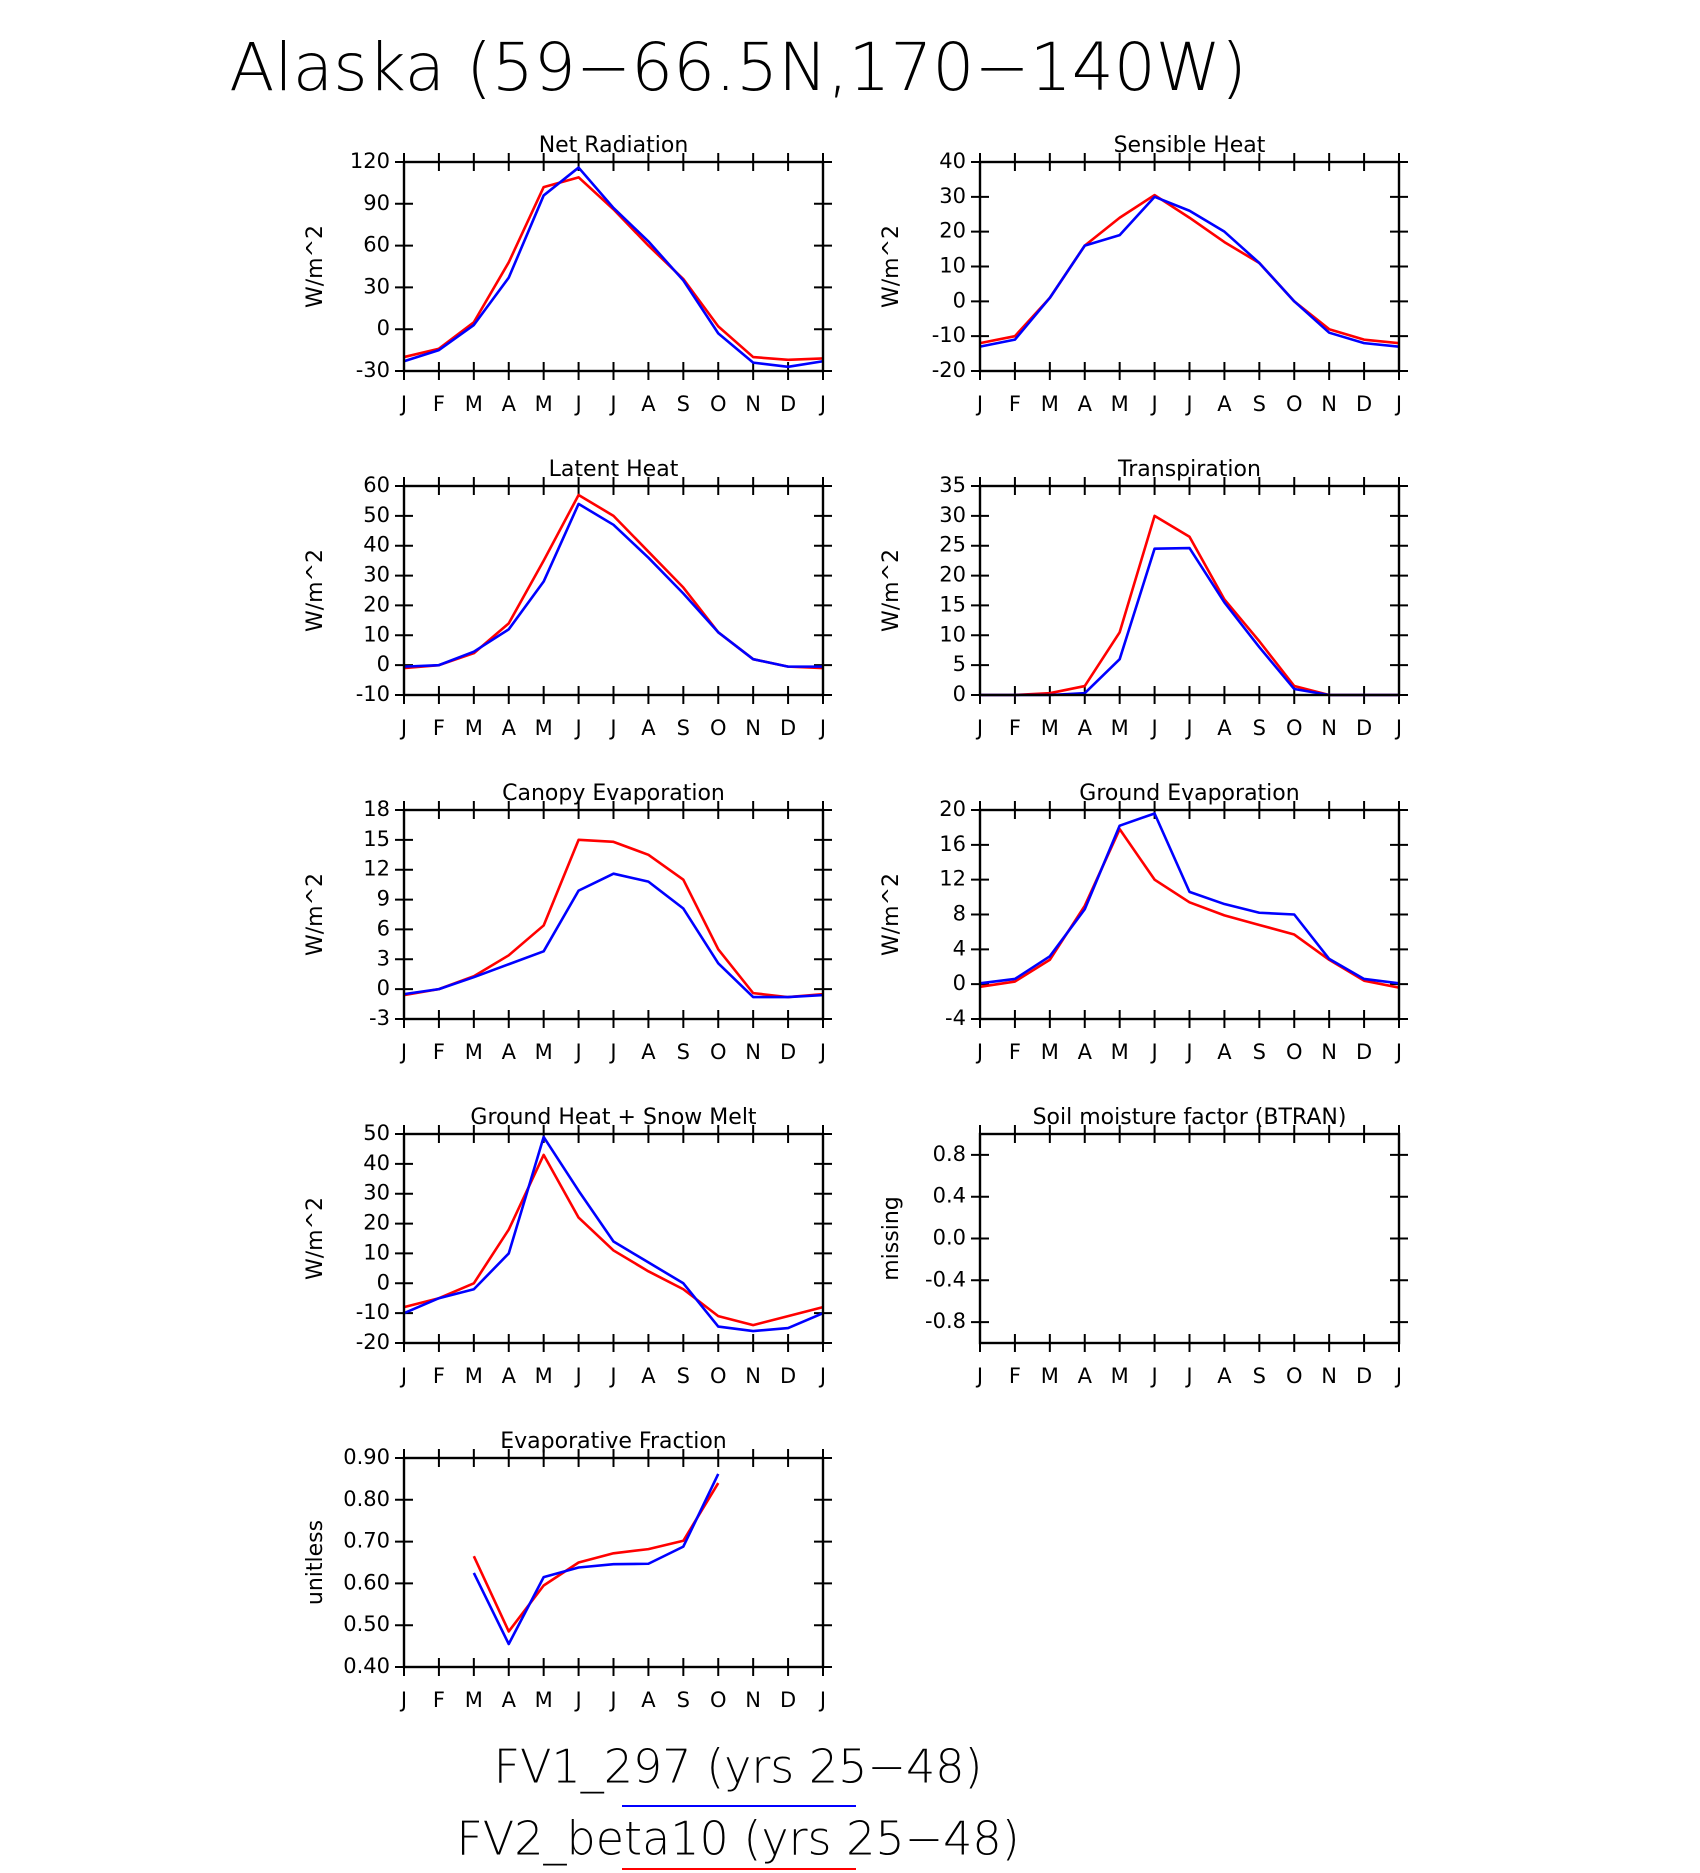 This screenshot has width=1700, height=1873. What do you see at coordinates (366, 1582) in the screenshot?
I see `y-tick-label: 0.60` at bounding box center [366, 1582].